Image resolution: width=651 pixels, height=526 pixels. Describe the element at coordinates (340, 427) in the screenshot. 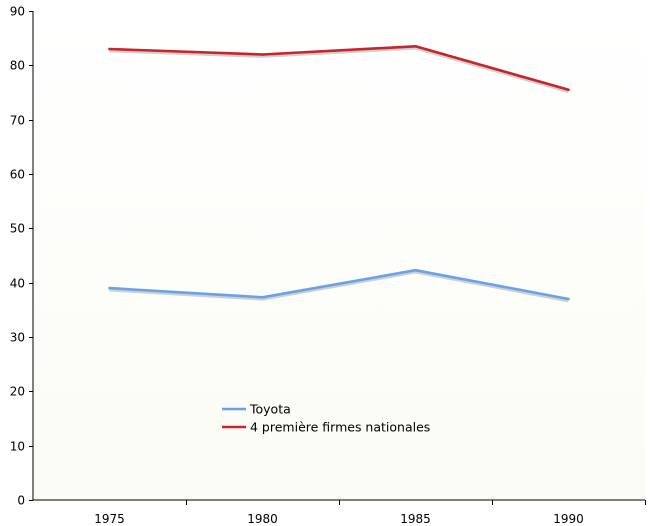

I see `legend-label: 4 première firmes nationales` at that location.